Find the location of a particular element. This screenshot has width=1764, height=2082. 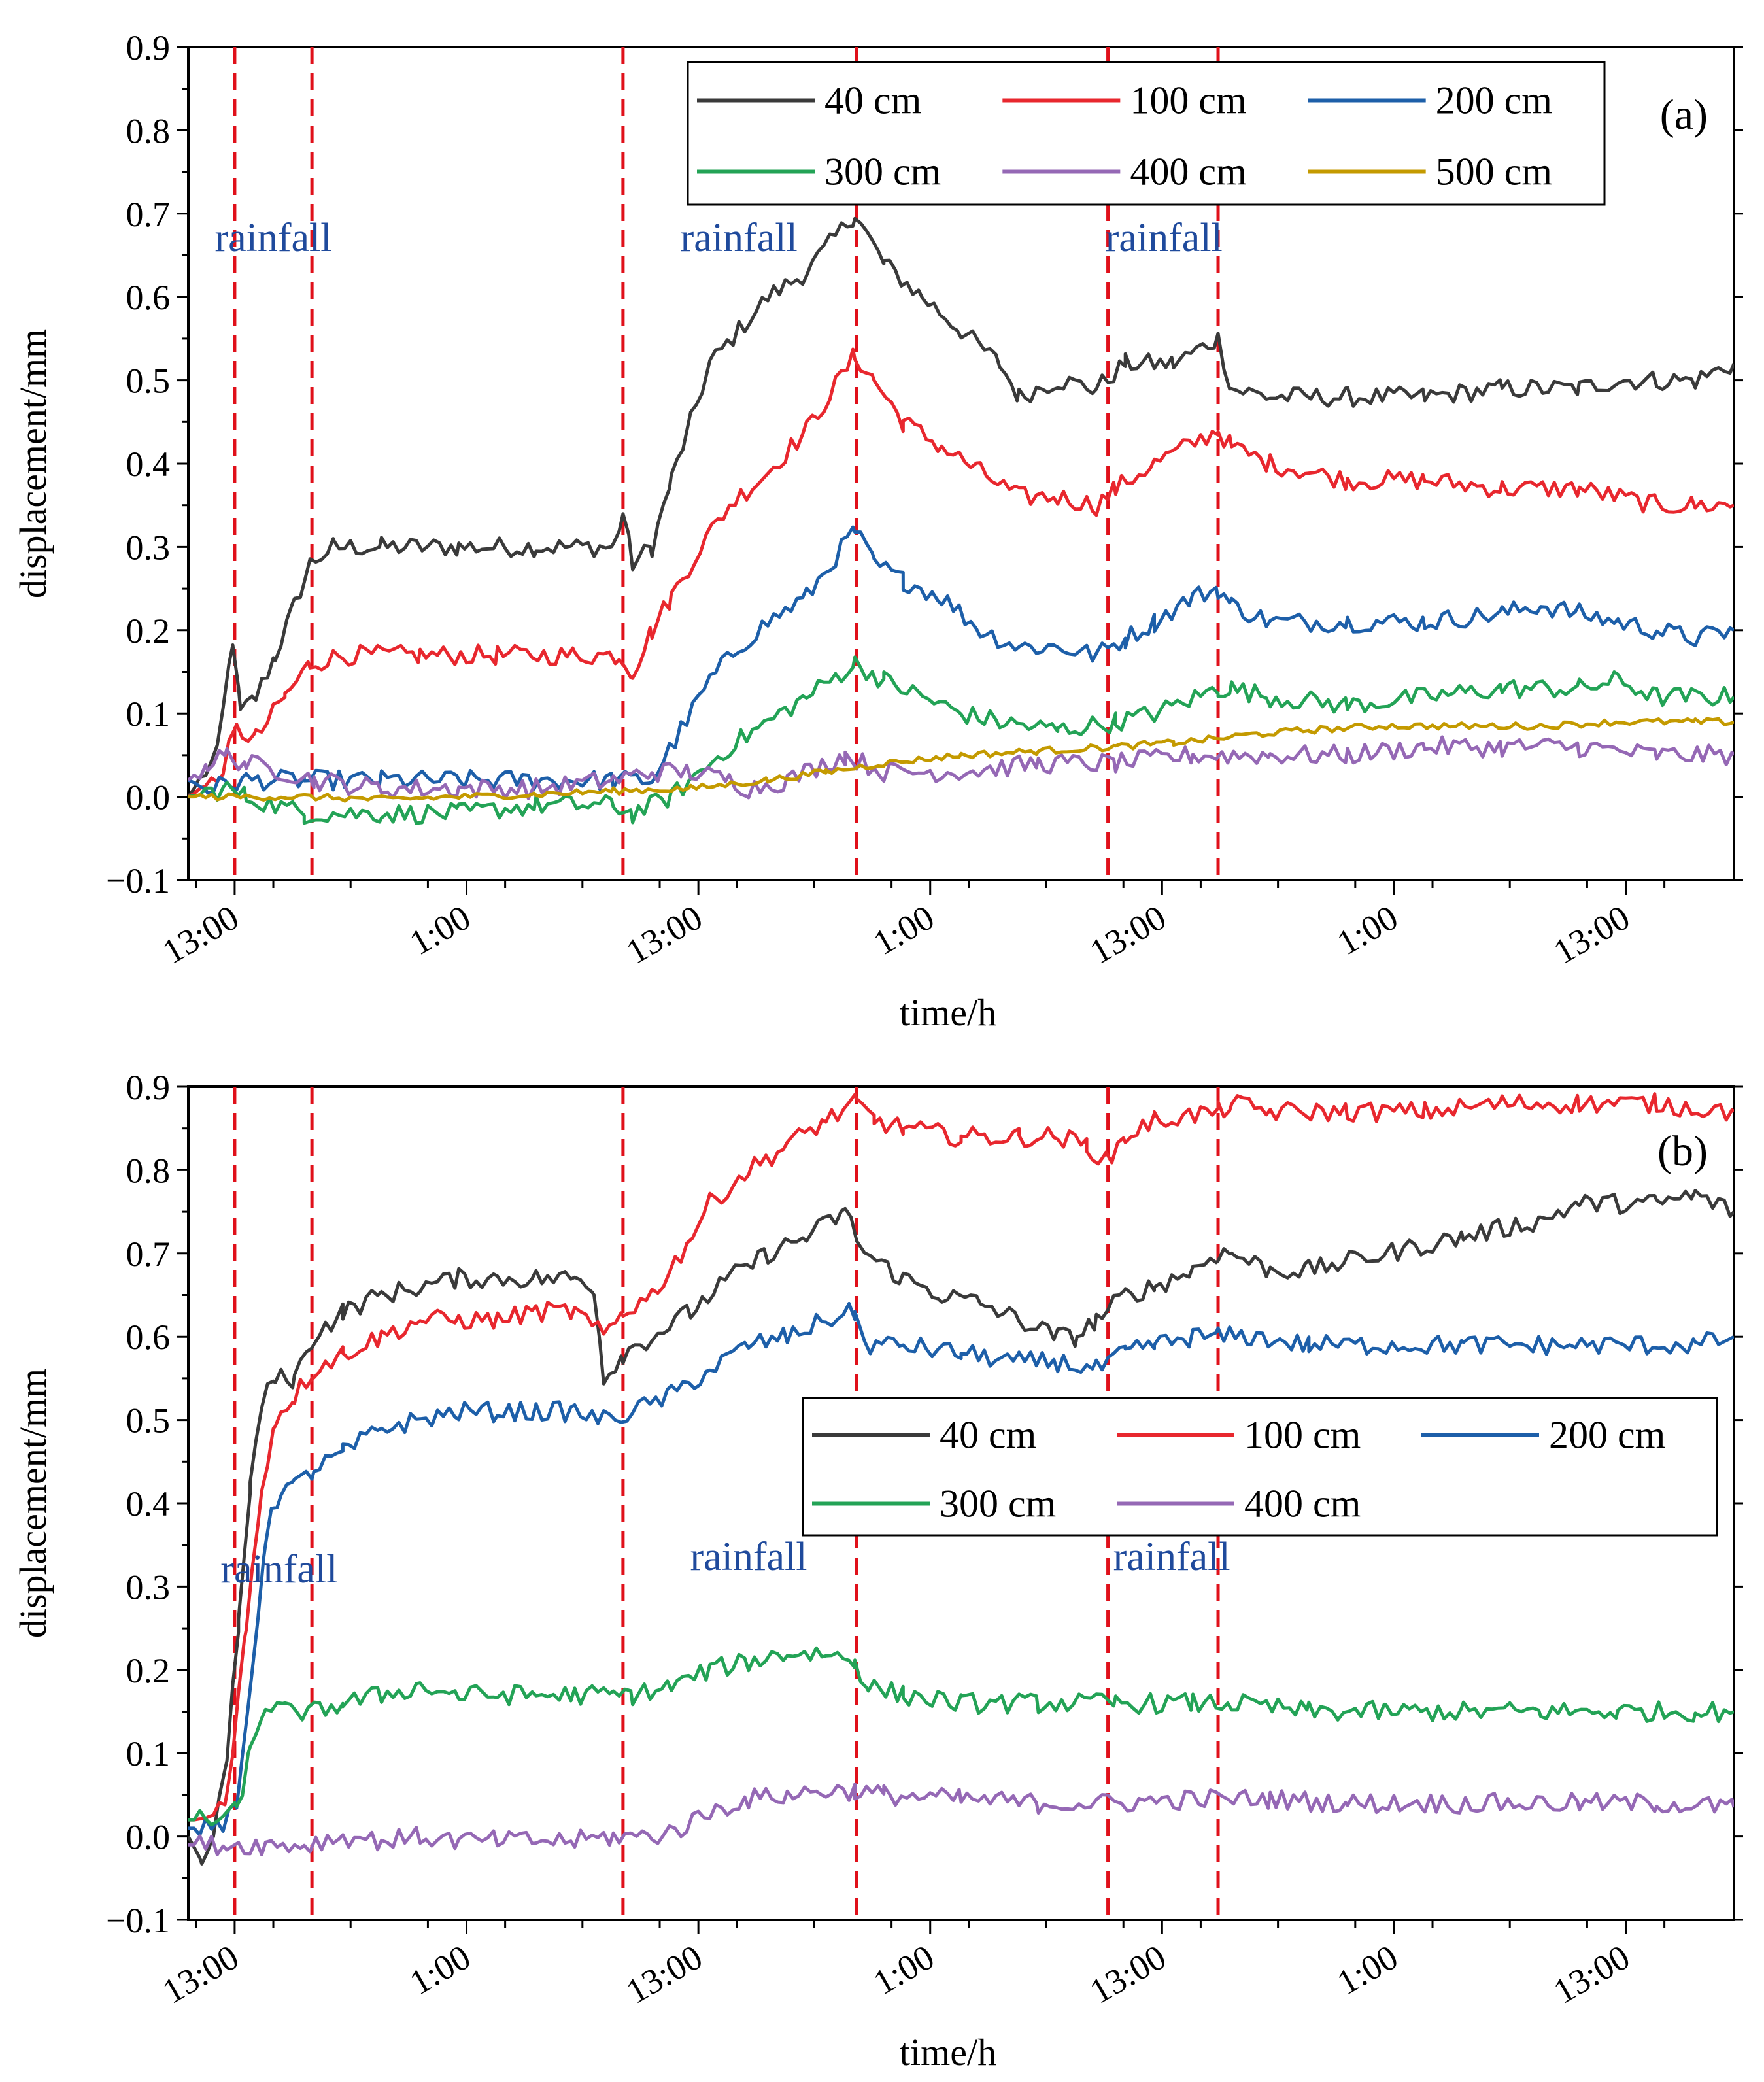

legend-label: 500 cm is located at coordinates (1494, 172).